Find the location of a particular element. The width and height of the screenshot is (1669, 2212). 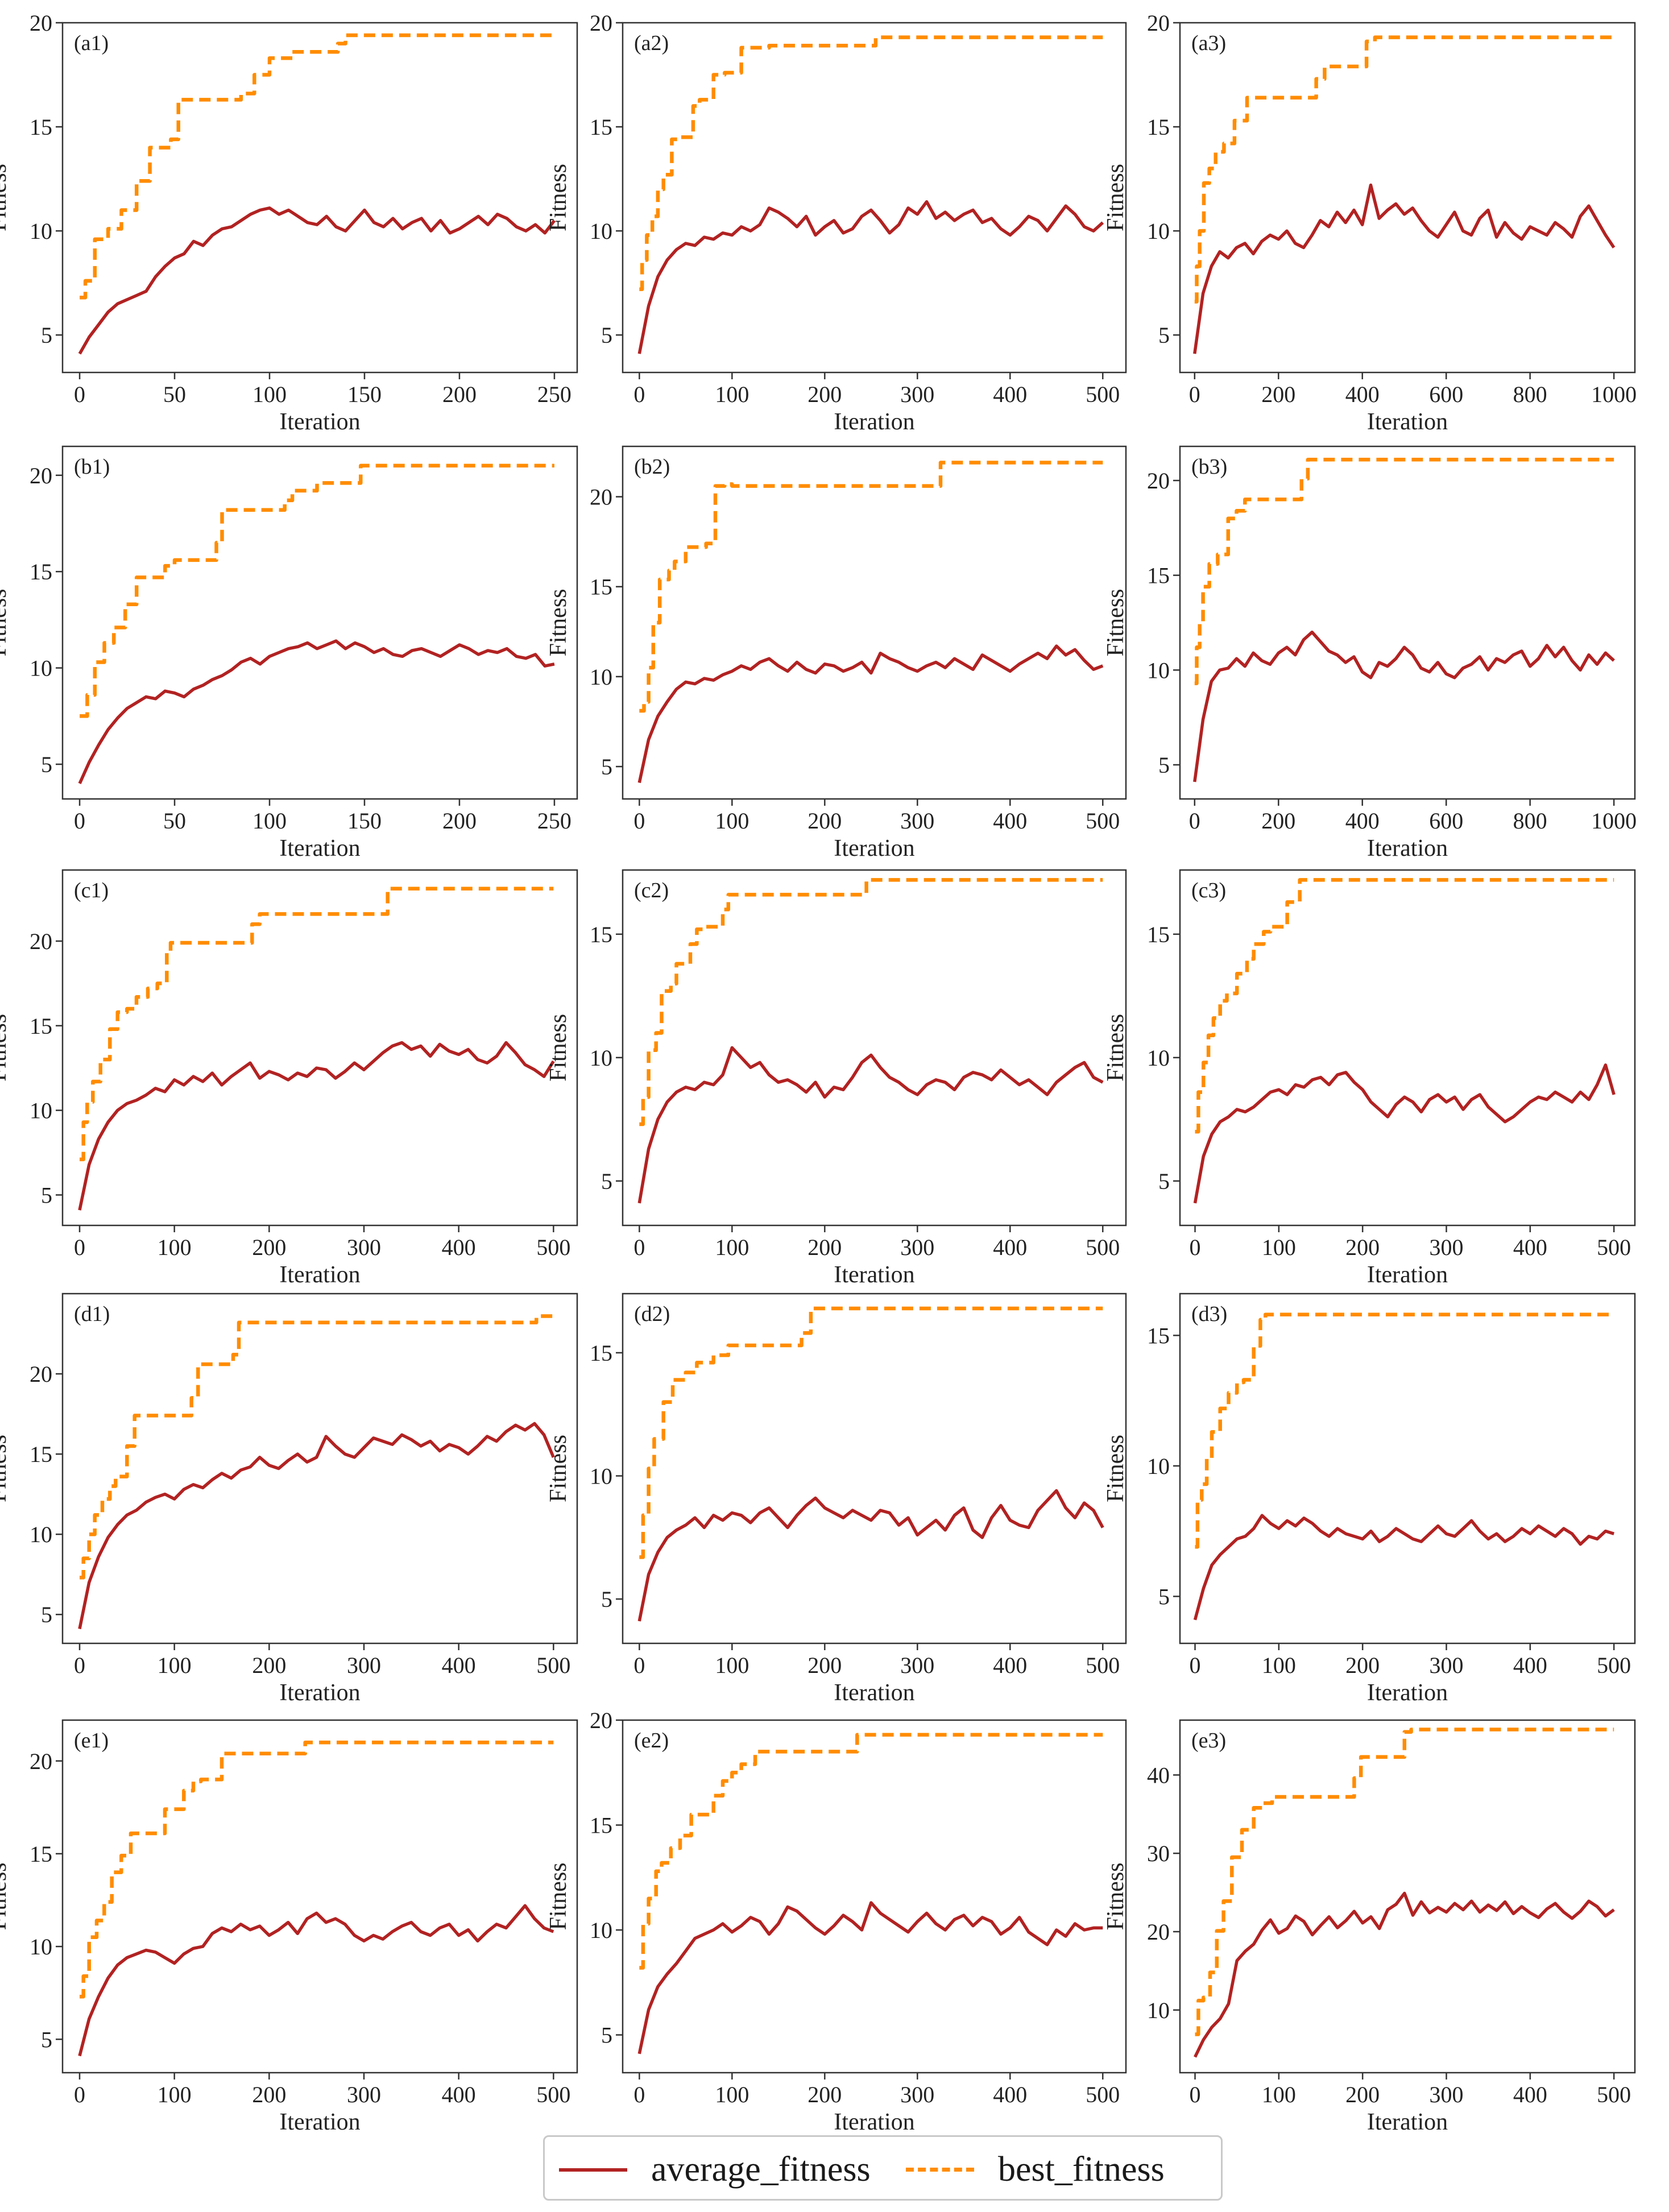

legend-item-best: best_fitness is located at coordinates (1035, 2169).